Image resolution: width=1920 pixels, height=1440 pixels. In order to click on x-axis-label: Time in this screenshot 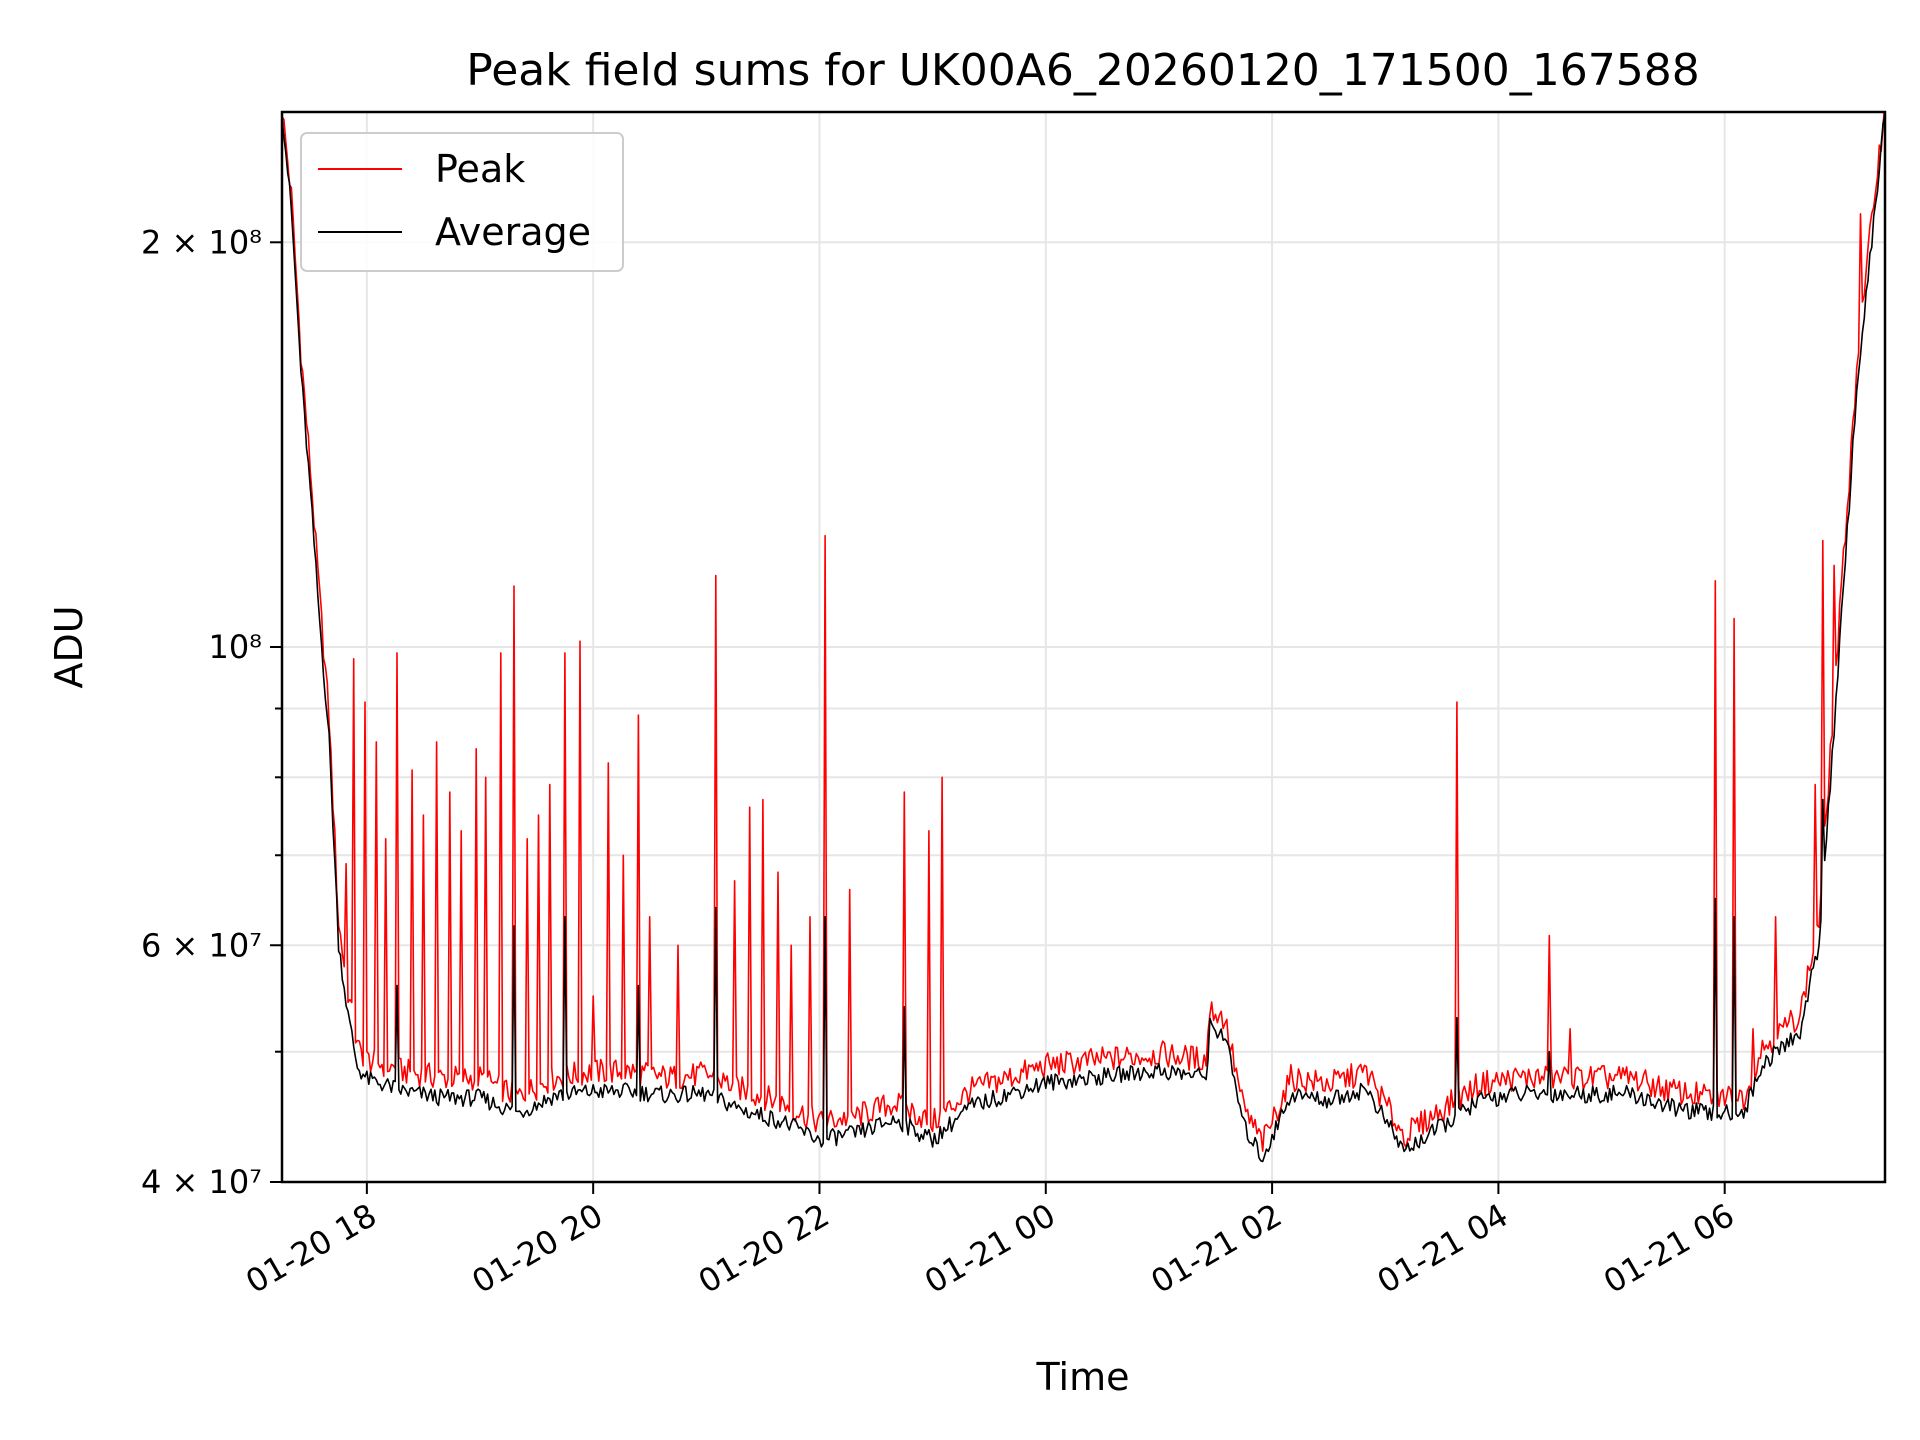, I will do `click(1083, 1377)`.